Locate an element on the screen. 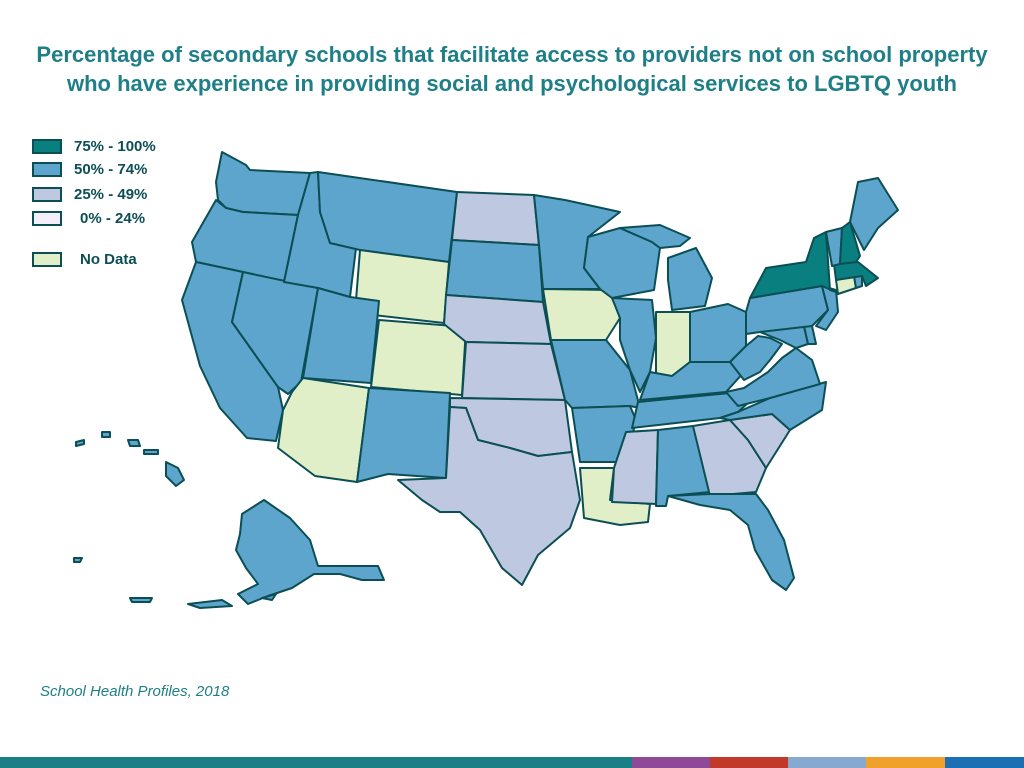 The image size is (1024, 768). state-nc is located at coordinates (773, 406).